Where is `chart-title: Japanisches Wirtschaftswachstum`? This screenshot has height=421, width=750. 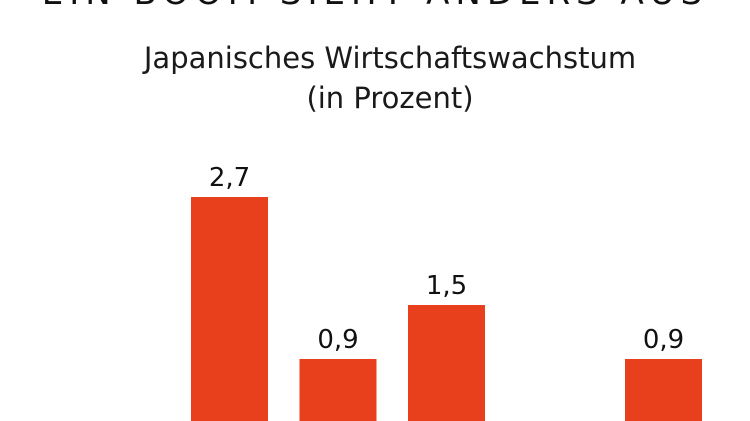
chart-title: Japanisches Wirtschaftswachstum is located at coordinates (390, 58).